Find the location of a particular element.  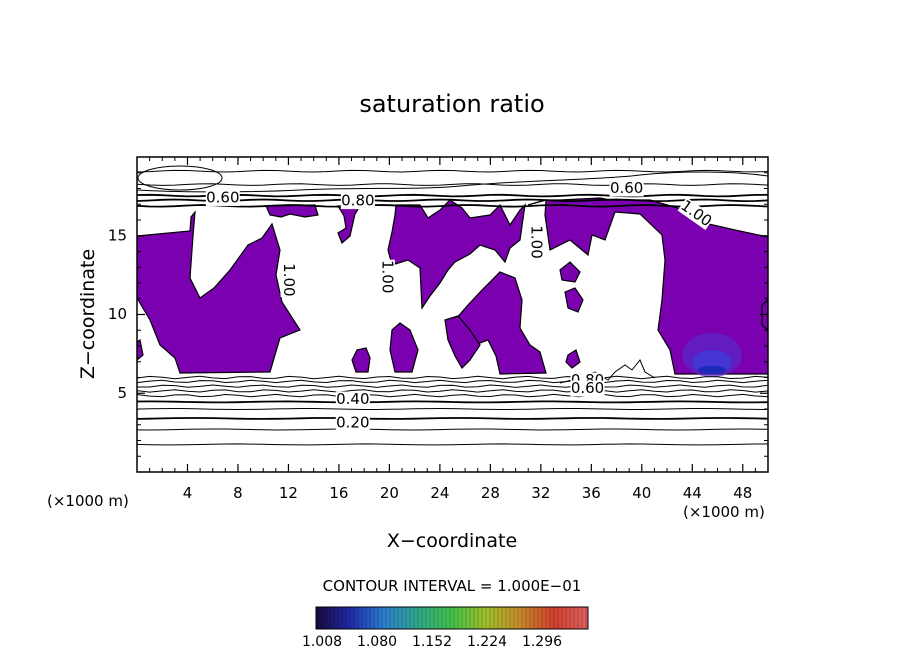

colorbar-labels: 1.008 1.080 1.152 1.224 1.296 is located at coordinates (432, 642).